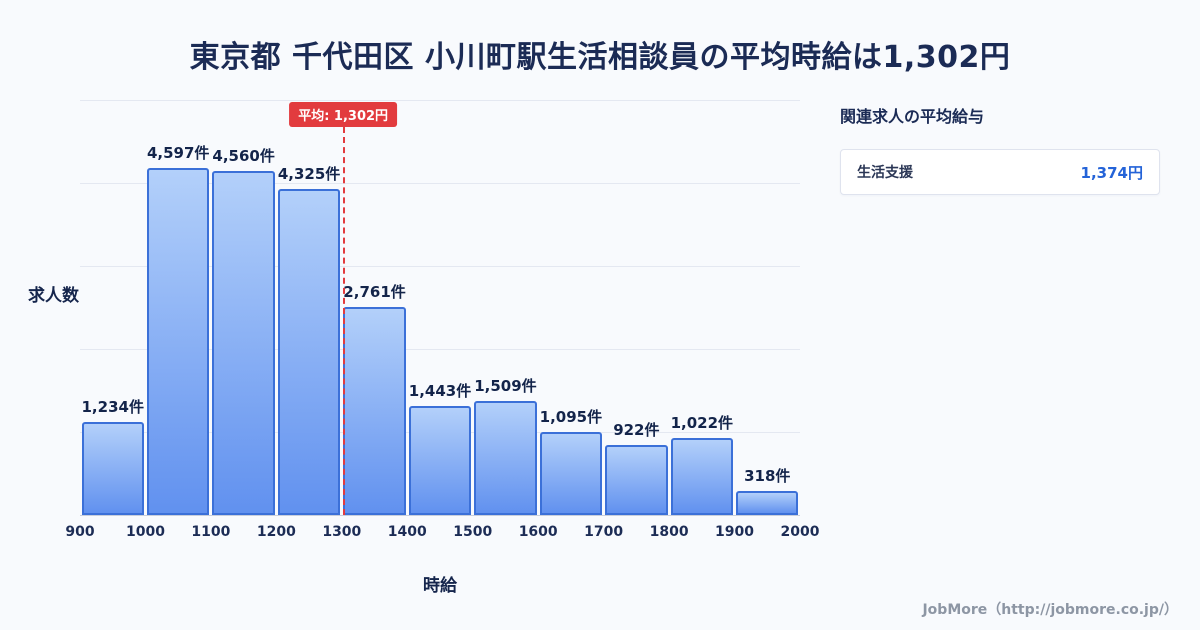 This screenshot has height=630, width=1200. I want to click on side-panel: 関連求人の平均給与 生活支援 1,374円, so click(1000, 149).